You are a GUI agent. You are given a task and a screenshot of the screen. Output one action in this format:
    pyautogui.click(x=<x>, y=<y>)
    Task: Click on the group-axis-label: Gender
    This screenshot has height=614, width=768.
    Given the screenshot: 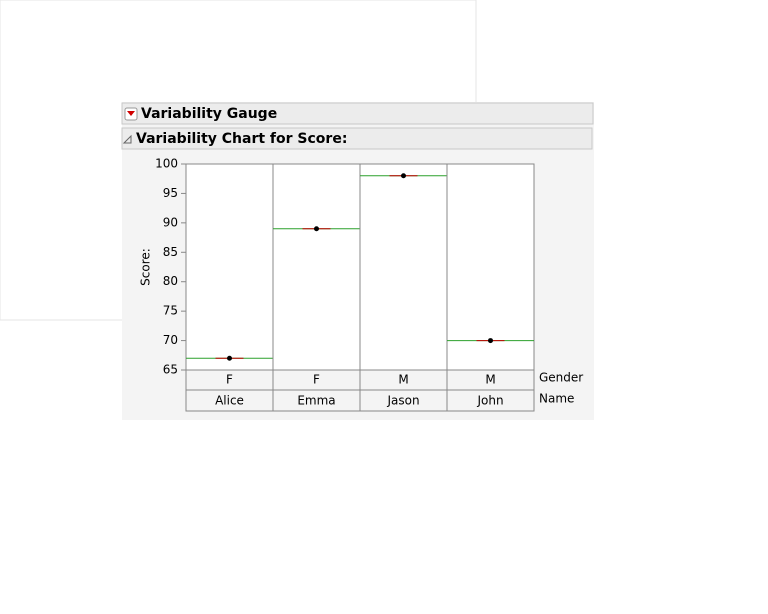 What is the action you would take?
    pyautogui.click(x=561, y=378)
    